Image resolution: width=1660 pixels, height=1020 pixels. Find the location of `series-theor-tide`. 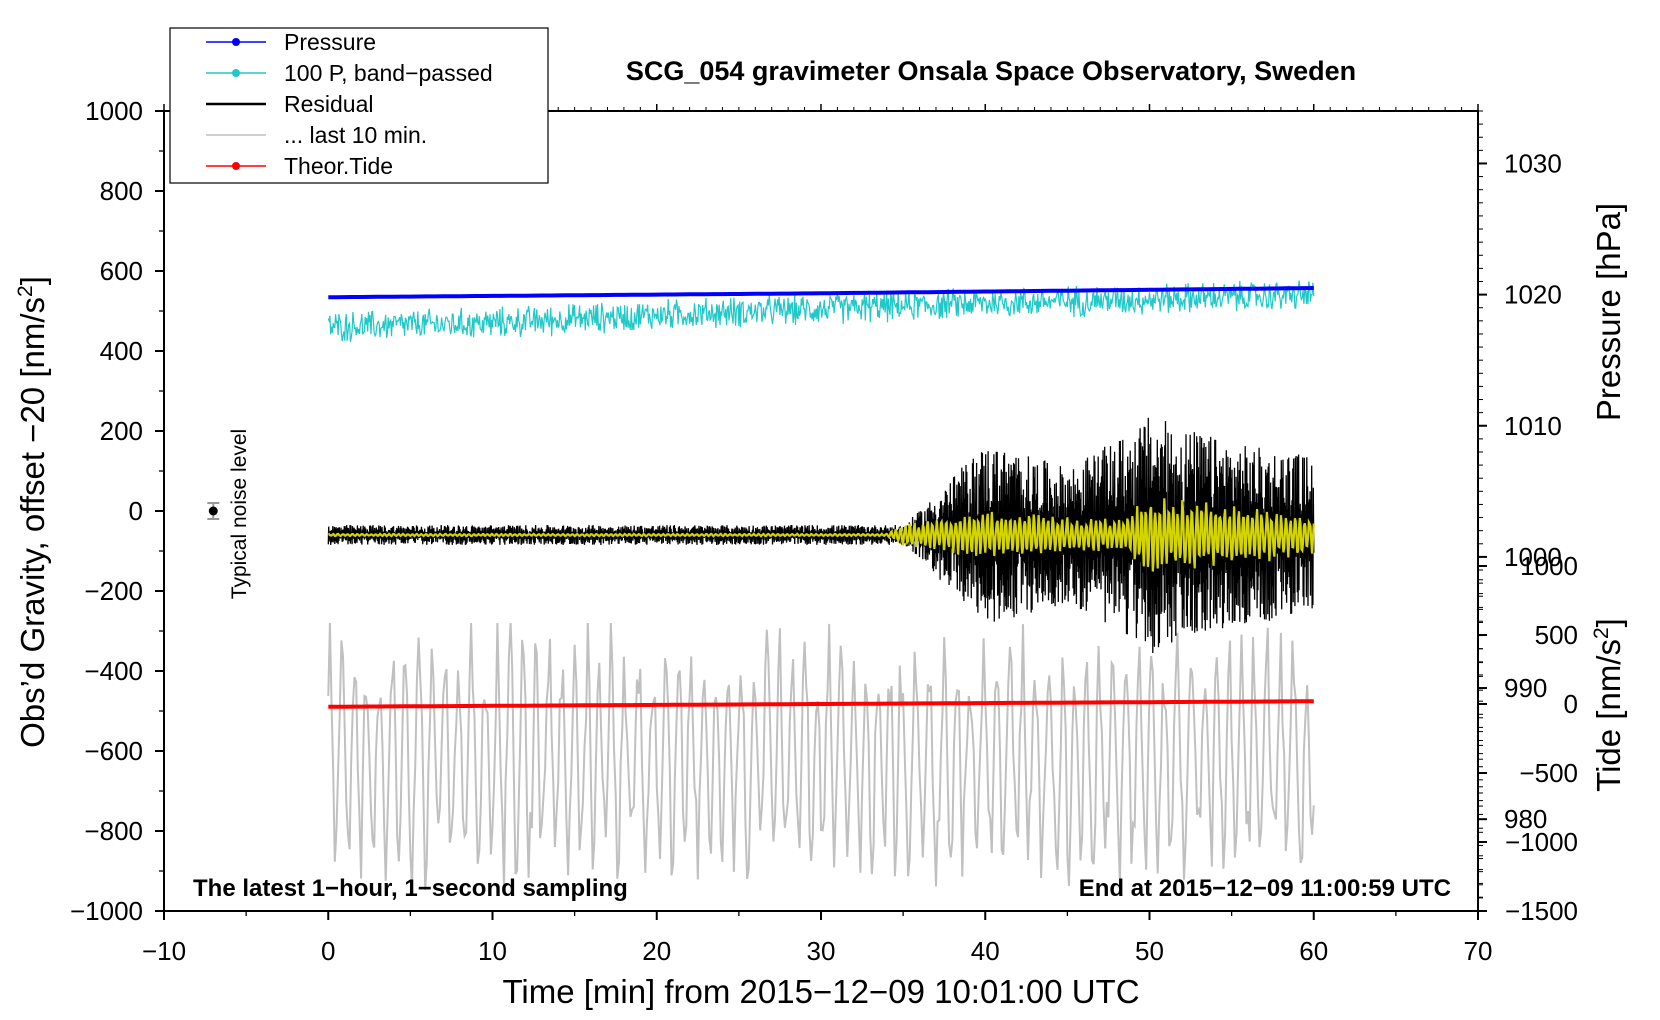

series-theor-tide is located at coordinates (821, 704).